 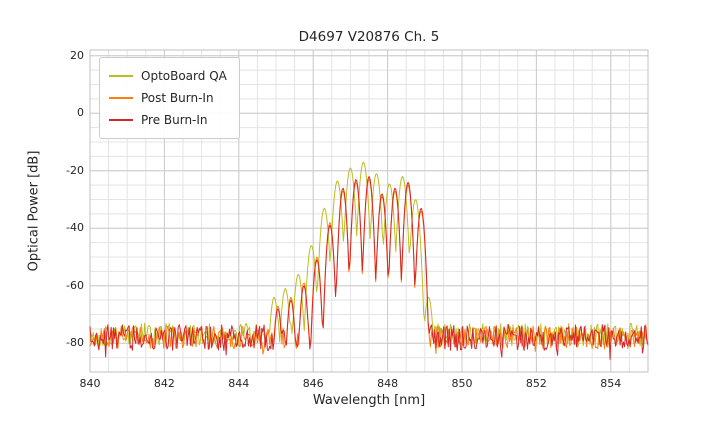 What do you see at coordinates (80, 113) in the screenshot?
I see `y-tick-label: 0` at bounding box center [80, 113].